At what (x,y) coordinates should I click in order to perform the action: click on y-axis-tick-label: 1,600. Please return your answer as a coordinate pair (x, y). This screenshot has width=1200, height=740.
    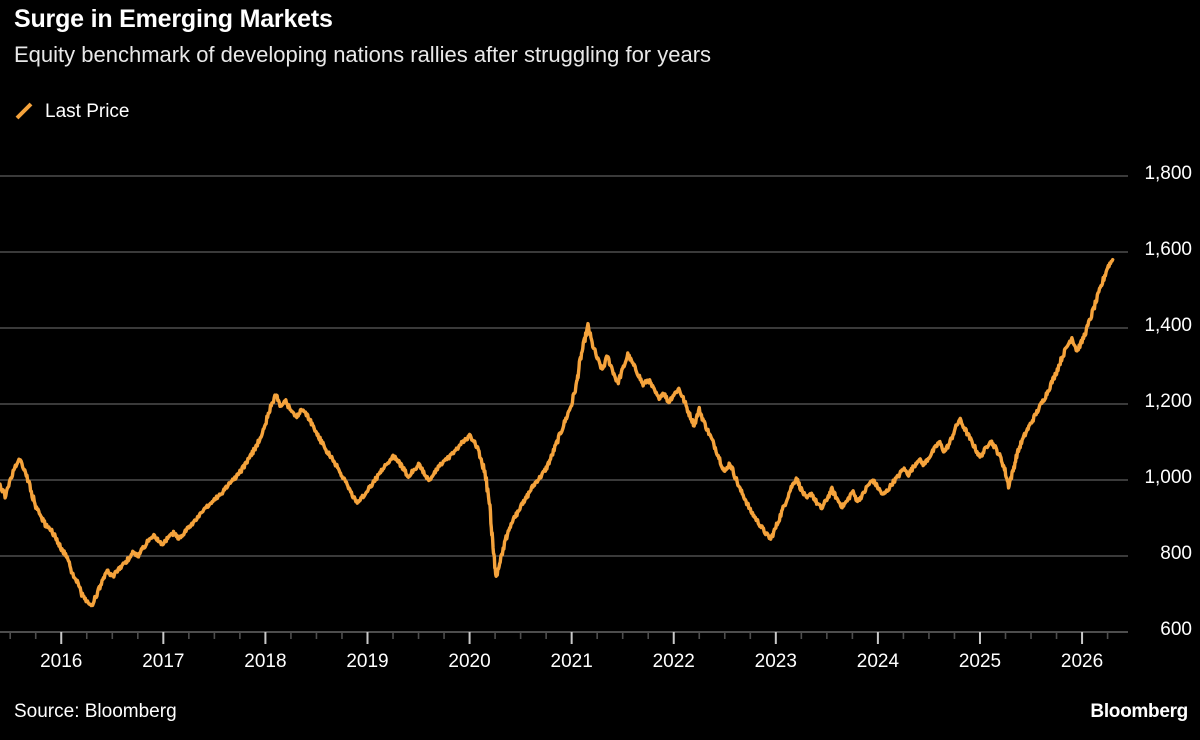
    Looking at the image, I should click on (1168, 249).